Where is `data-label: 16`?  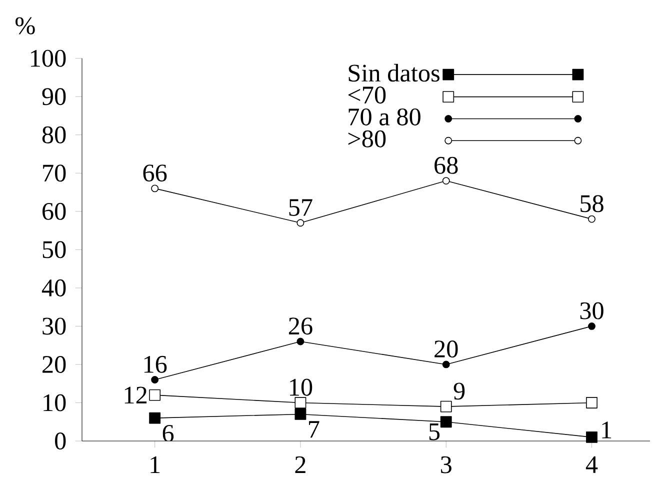 data-label: 16 is located at coordinates (155, 364).